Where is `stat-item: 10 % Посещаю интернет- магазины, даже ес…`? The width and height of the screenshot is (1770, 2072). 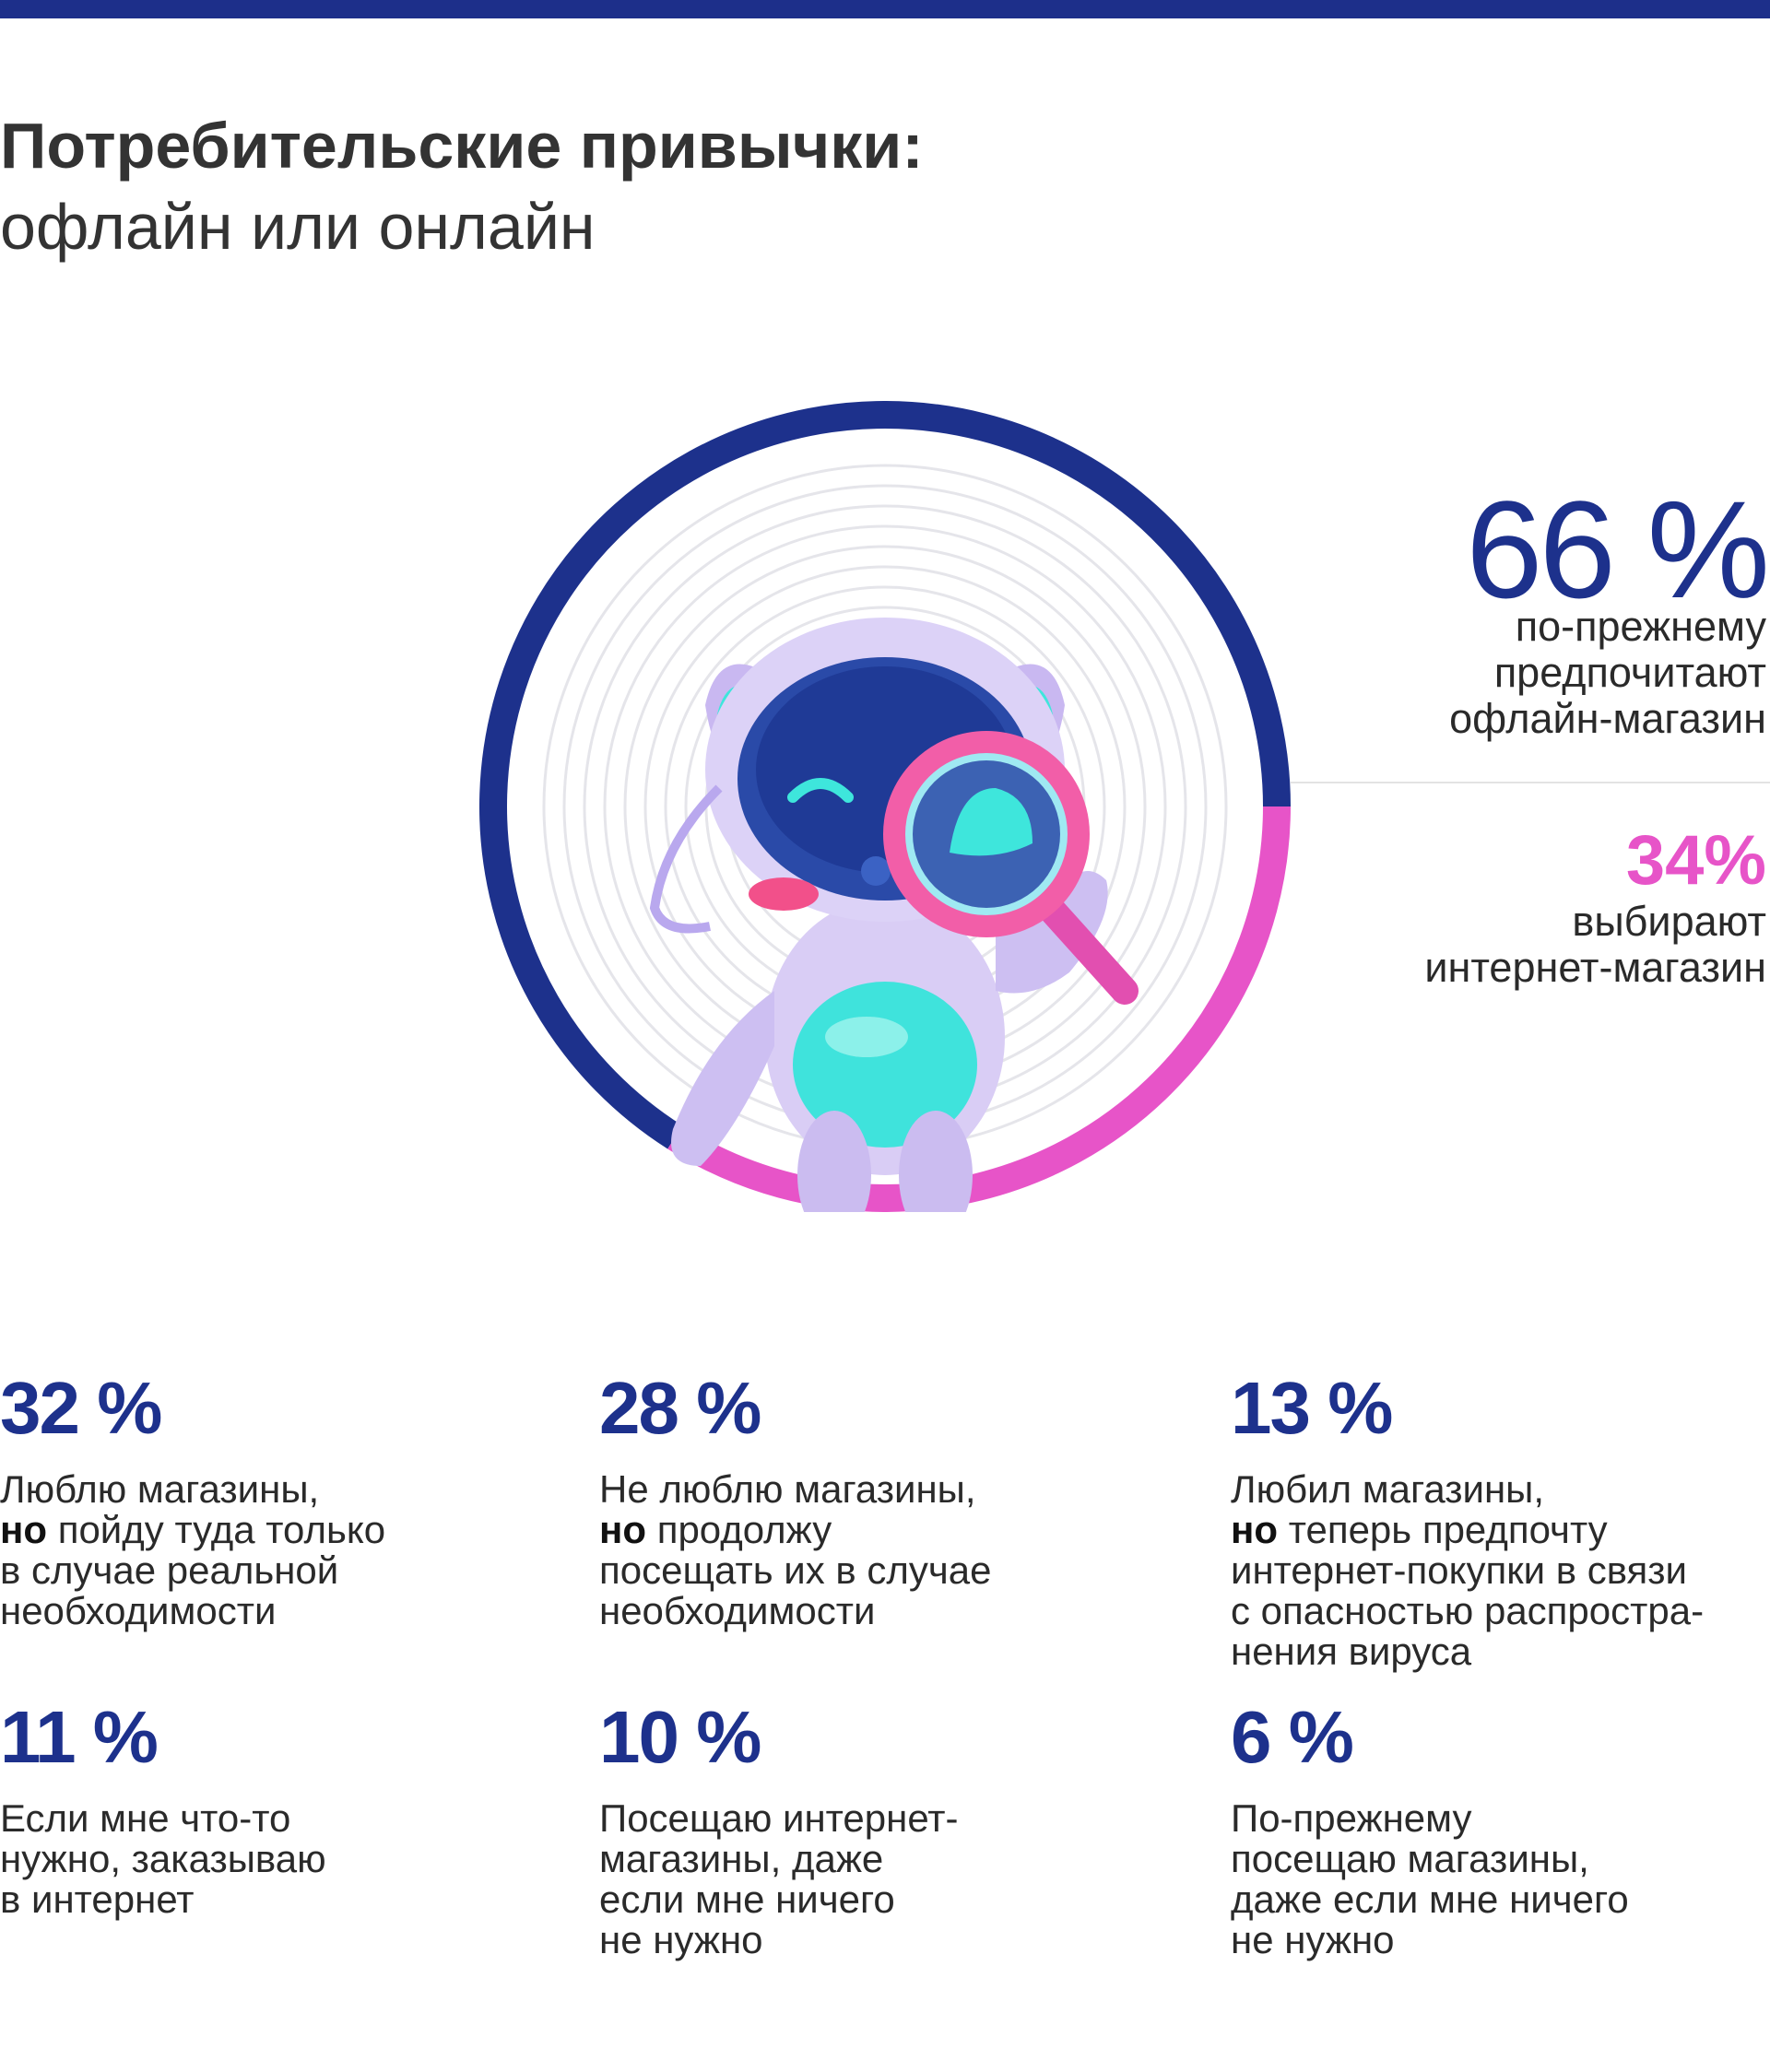
stat-item: 10 % Посещаю интернет- магазины, даже ес… is located at coordinates (885, 1831).